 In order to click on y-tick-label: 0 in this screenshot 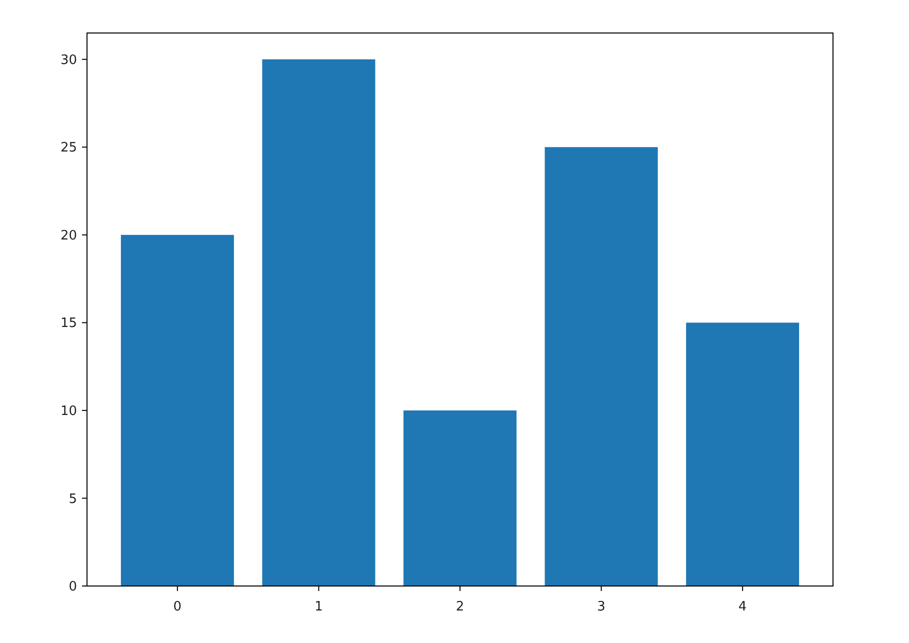, I will do `click(72, 587)`.